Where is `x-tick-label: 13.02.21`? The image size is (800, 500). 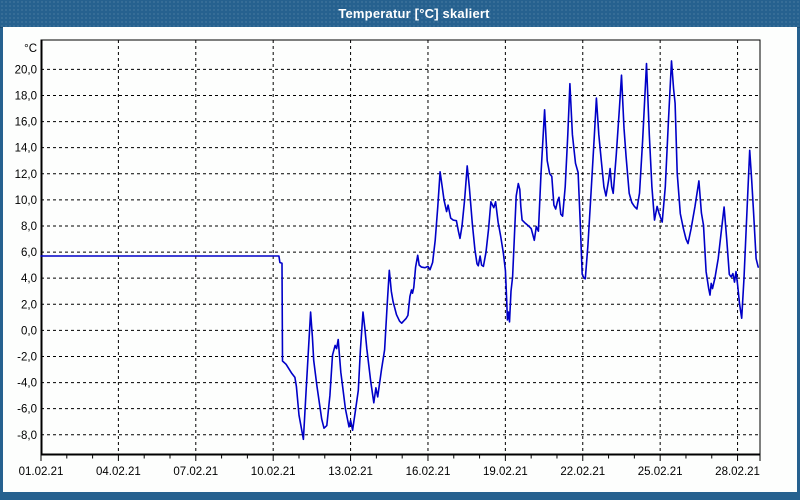
x-tick-label: 13.02.21 is located at coordinates (350, 472).